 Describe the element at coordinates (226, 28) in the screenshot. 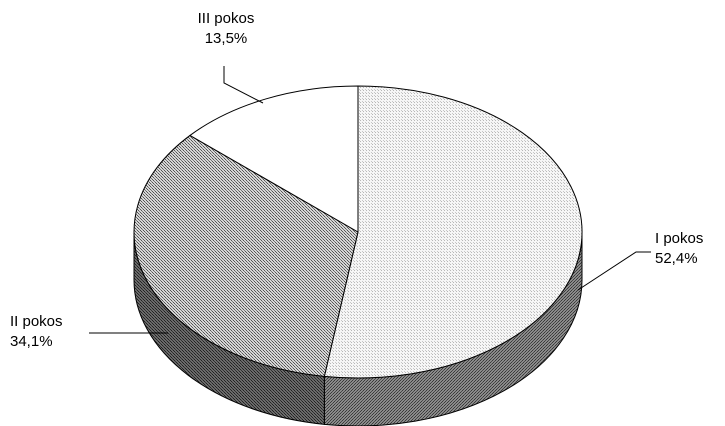

I see `slice-label-3: III pokos 13,5%` at that location.